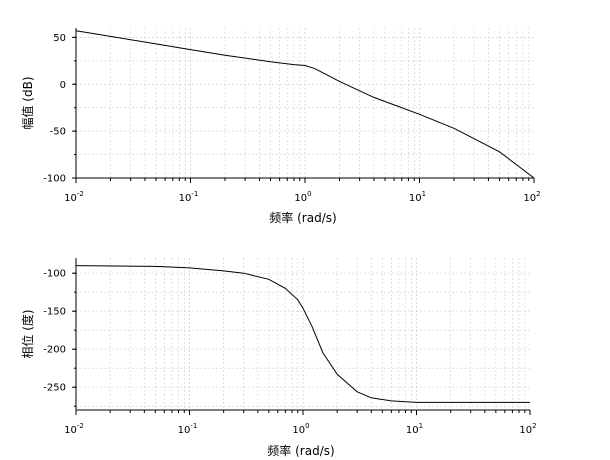 This screenshot has height=460, width=610. What do you see at coordinates (54, 312) in the screenshot?
I see `y-tick-label: -150` at bounding box center [54, 312].